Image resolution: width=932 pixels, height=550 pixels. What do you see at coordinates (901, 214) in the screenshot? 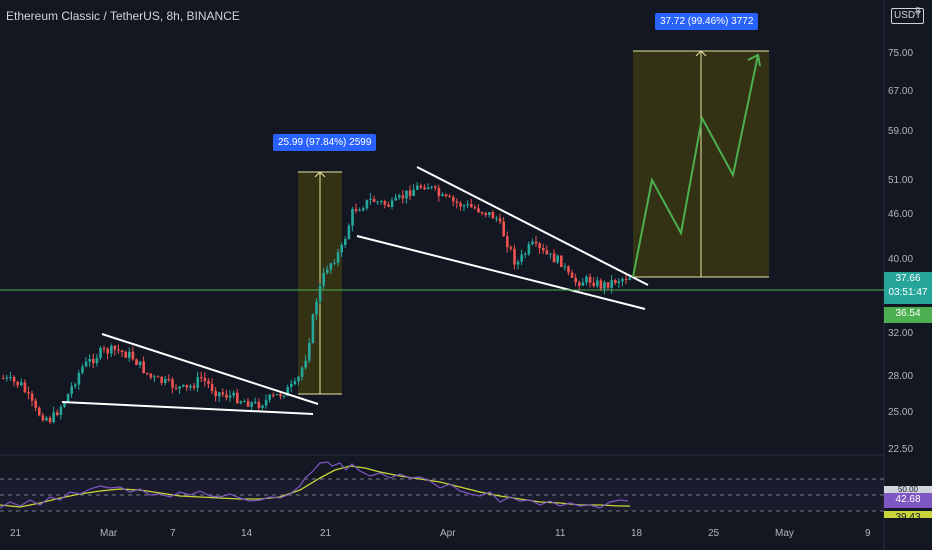
I see `price-tick: 46.00` at bounding box center [901, 214].